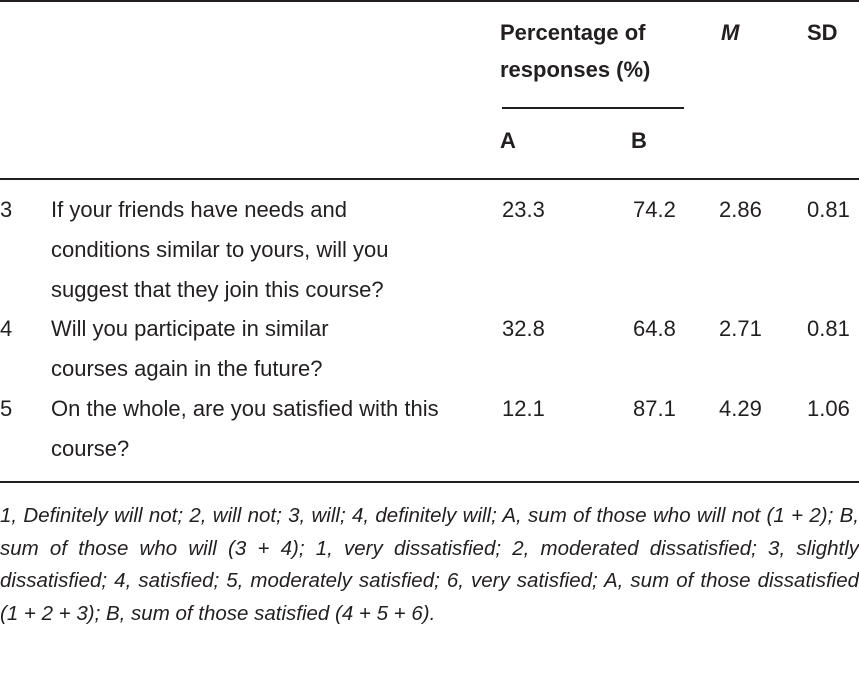  What do you see at coordinates (822, 32) in the screenshot?
I see `sd-header: SD` at bounding box center [822, 32].